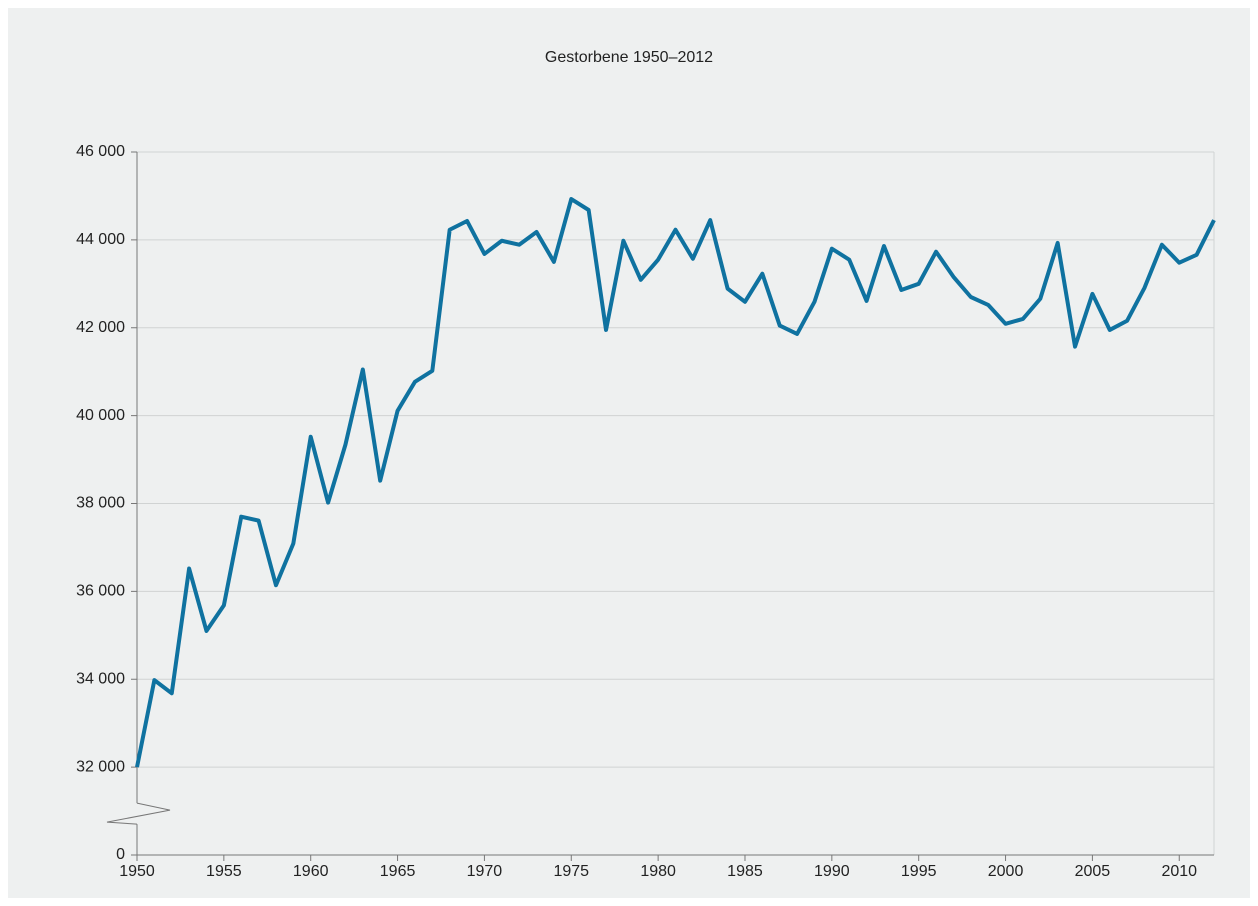 The height and width of the screenshot is (906, 1258). Describe the element at coordinates (137, 871) in the screenshot. I see `x-tick-label: 1950` at that location.